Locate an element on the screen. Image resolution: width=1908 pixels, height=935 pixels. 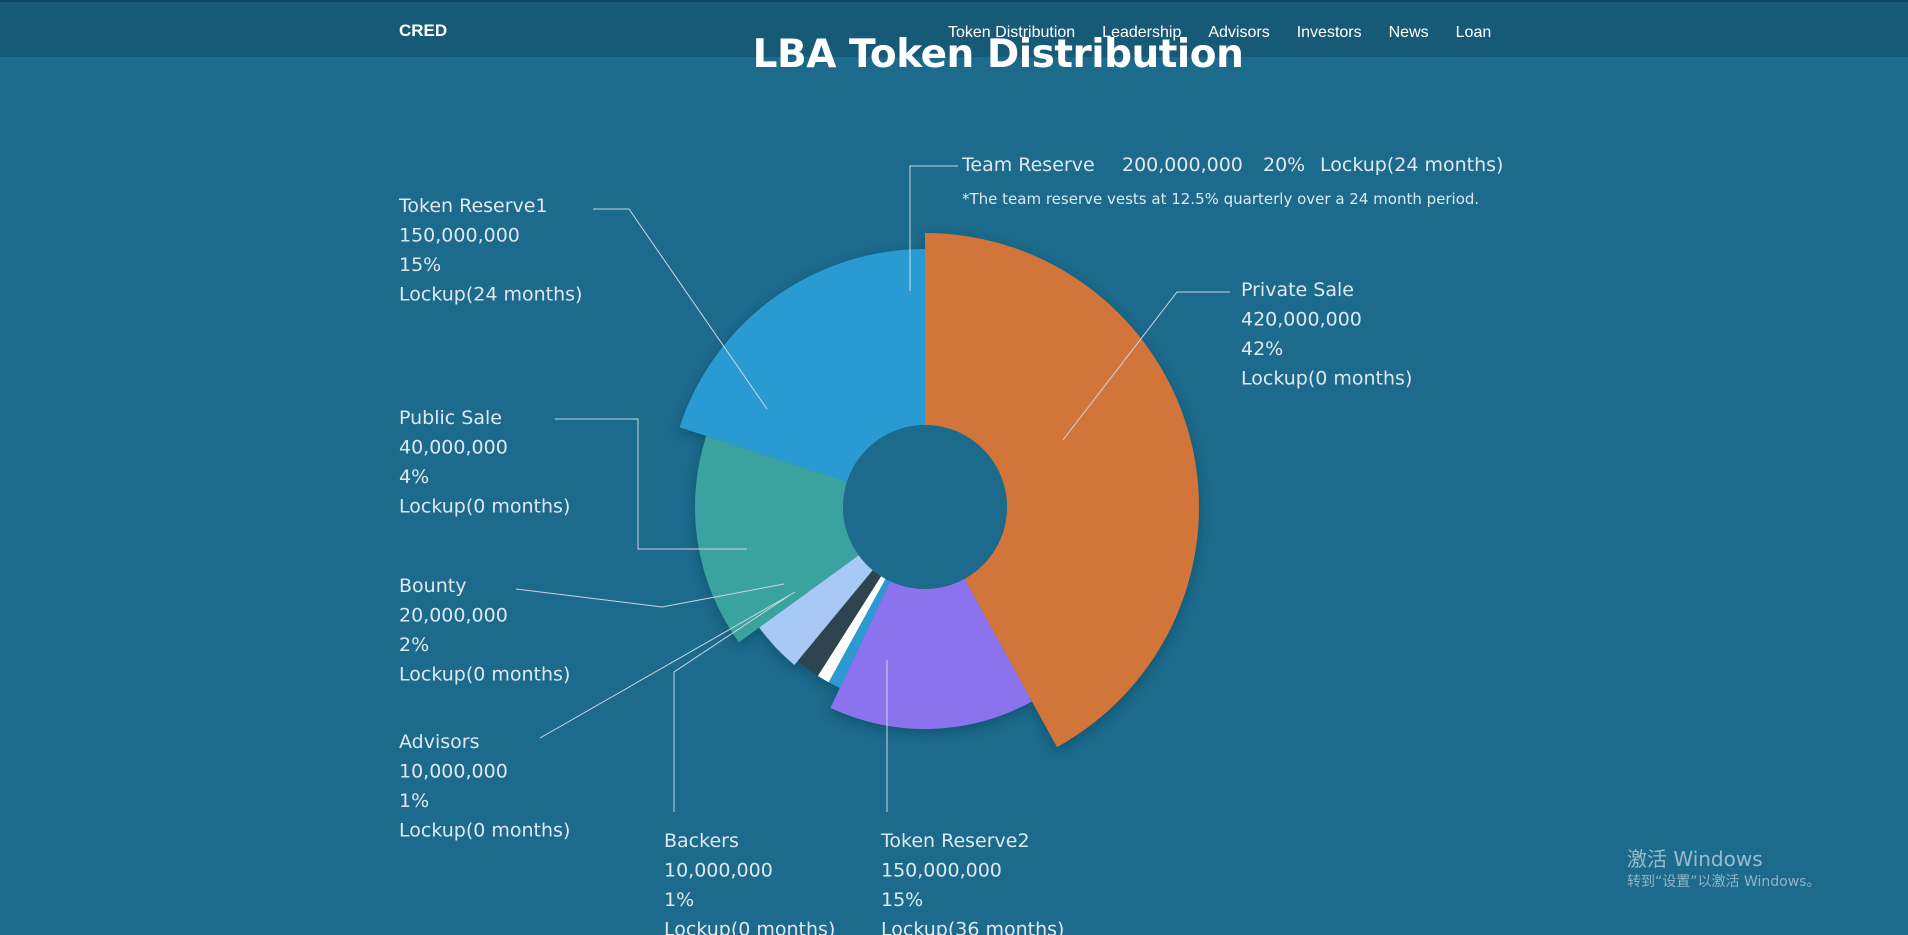
nav-token-distribution: Token Distribution is located at coordinates (1012, 32).